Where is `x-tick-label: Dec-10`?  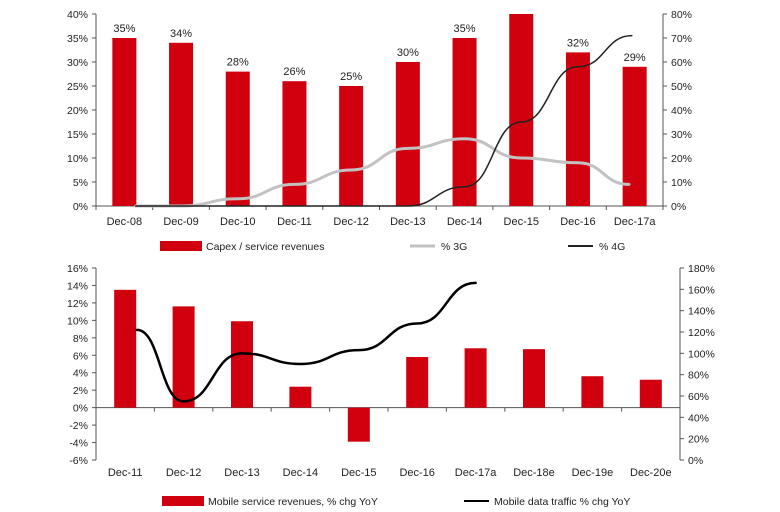
x-tick-label: Dec-10 is located at coordinates (237, 222).